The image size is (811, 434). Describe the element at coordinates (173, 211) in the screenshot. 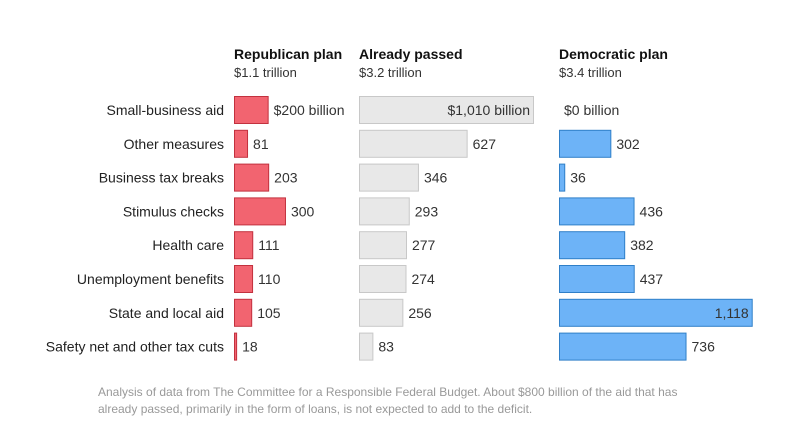

I see `category-label: Stimulus checks` at that location.